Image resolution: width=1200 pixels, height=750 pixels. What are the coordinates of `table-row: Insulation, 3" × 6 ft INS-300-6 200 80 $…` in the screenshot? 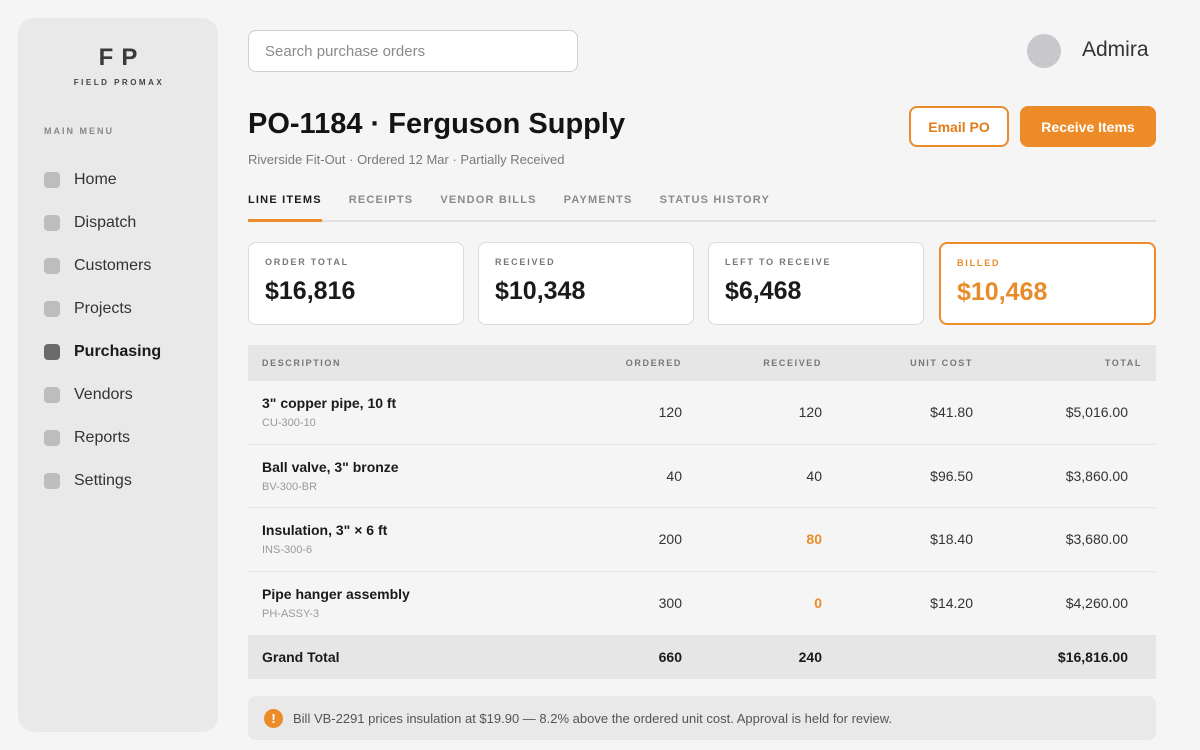 It's located at (702, 540).